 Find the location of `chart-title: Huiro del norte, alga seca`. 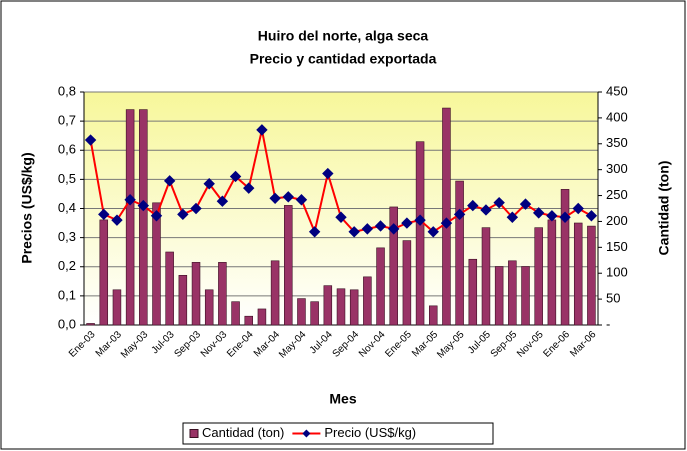

chart-title: Huiro del norte, alga seca is located at coordinates (343, 36).